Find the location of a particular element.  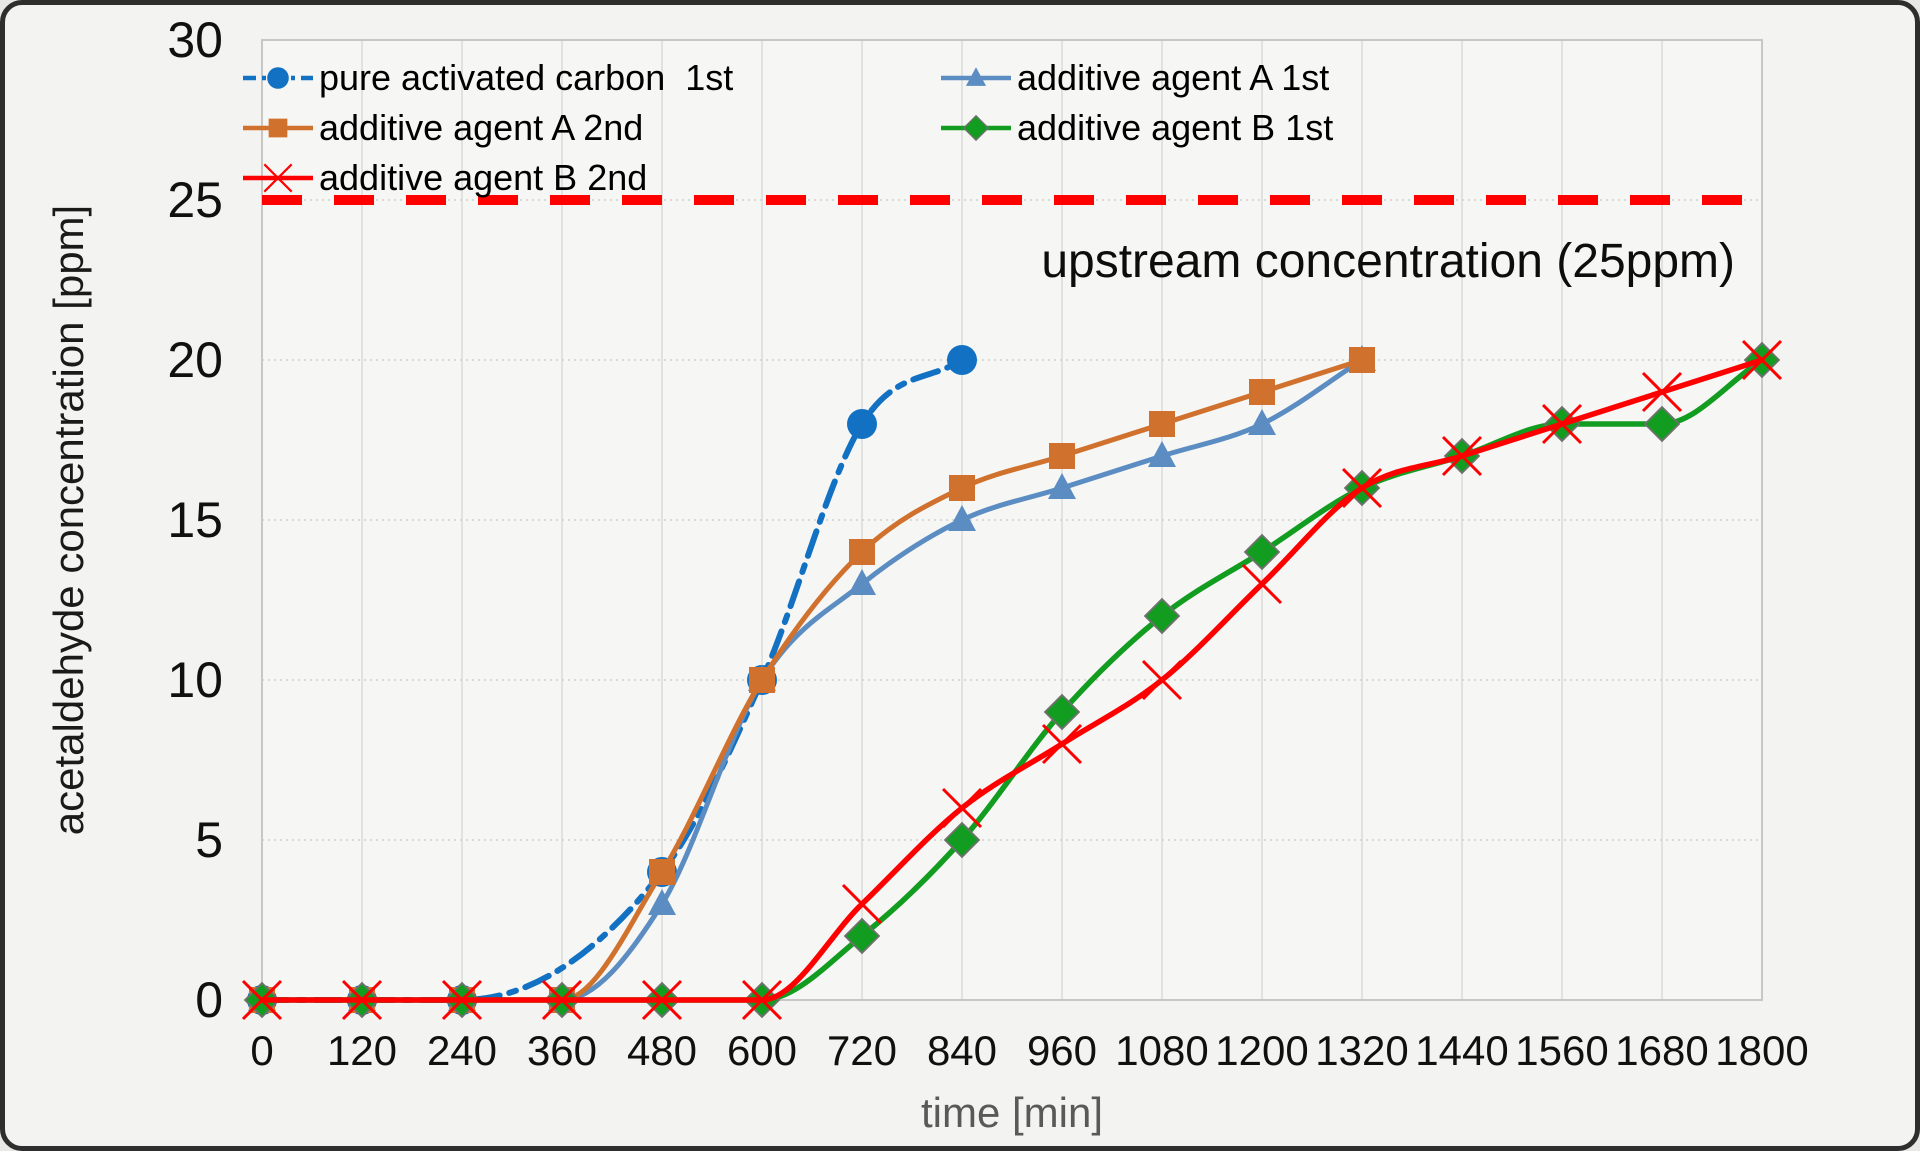

y-tick-label: 20 is located at coordinates (195, 360).